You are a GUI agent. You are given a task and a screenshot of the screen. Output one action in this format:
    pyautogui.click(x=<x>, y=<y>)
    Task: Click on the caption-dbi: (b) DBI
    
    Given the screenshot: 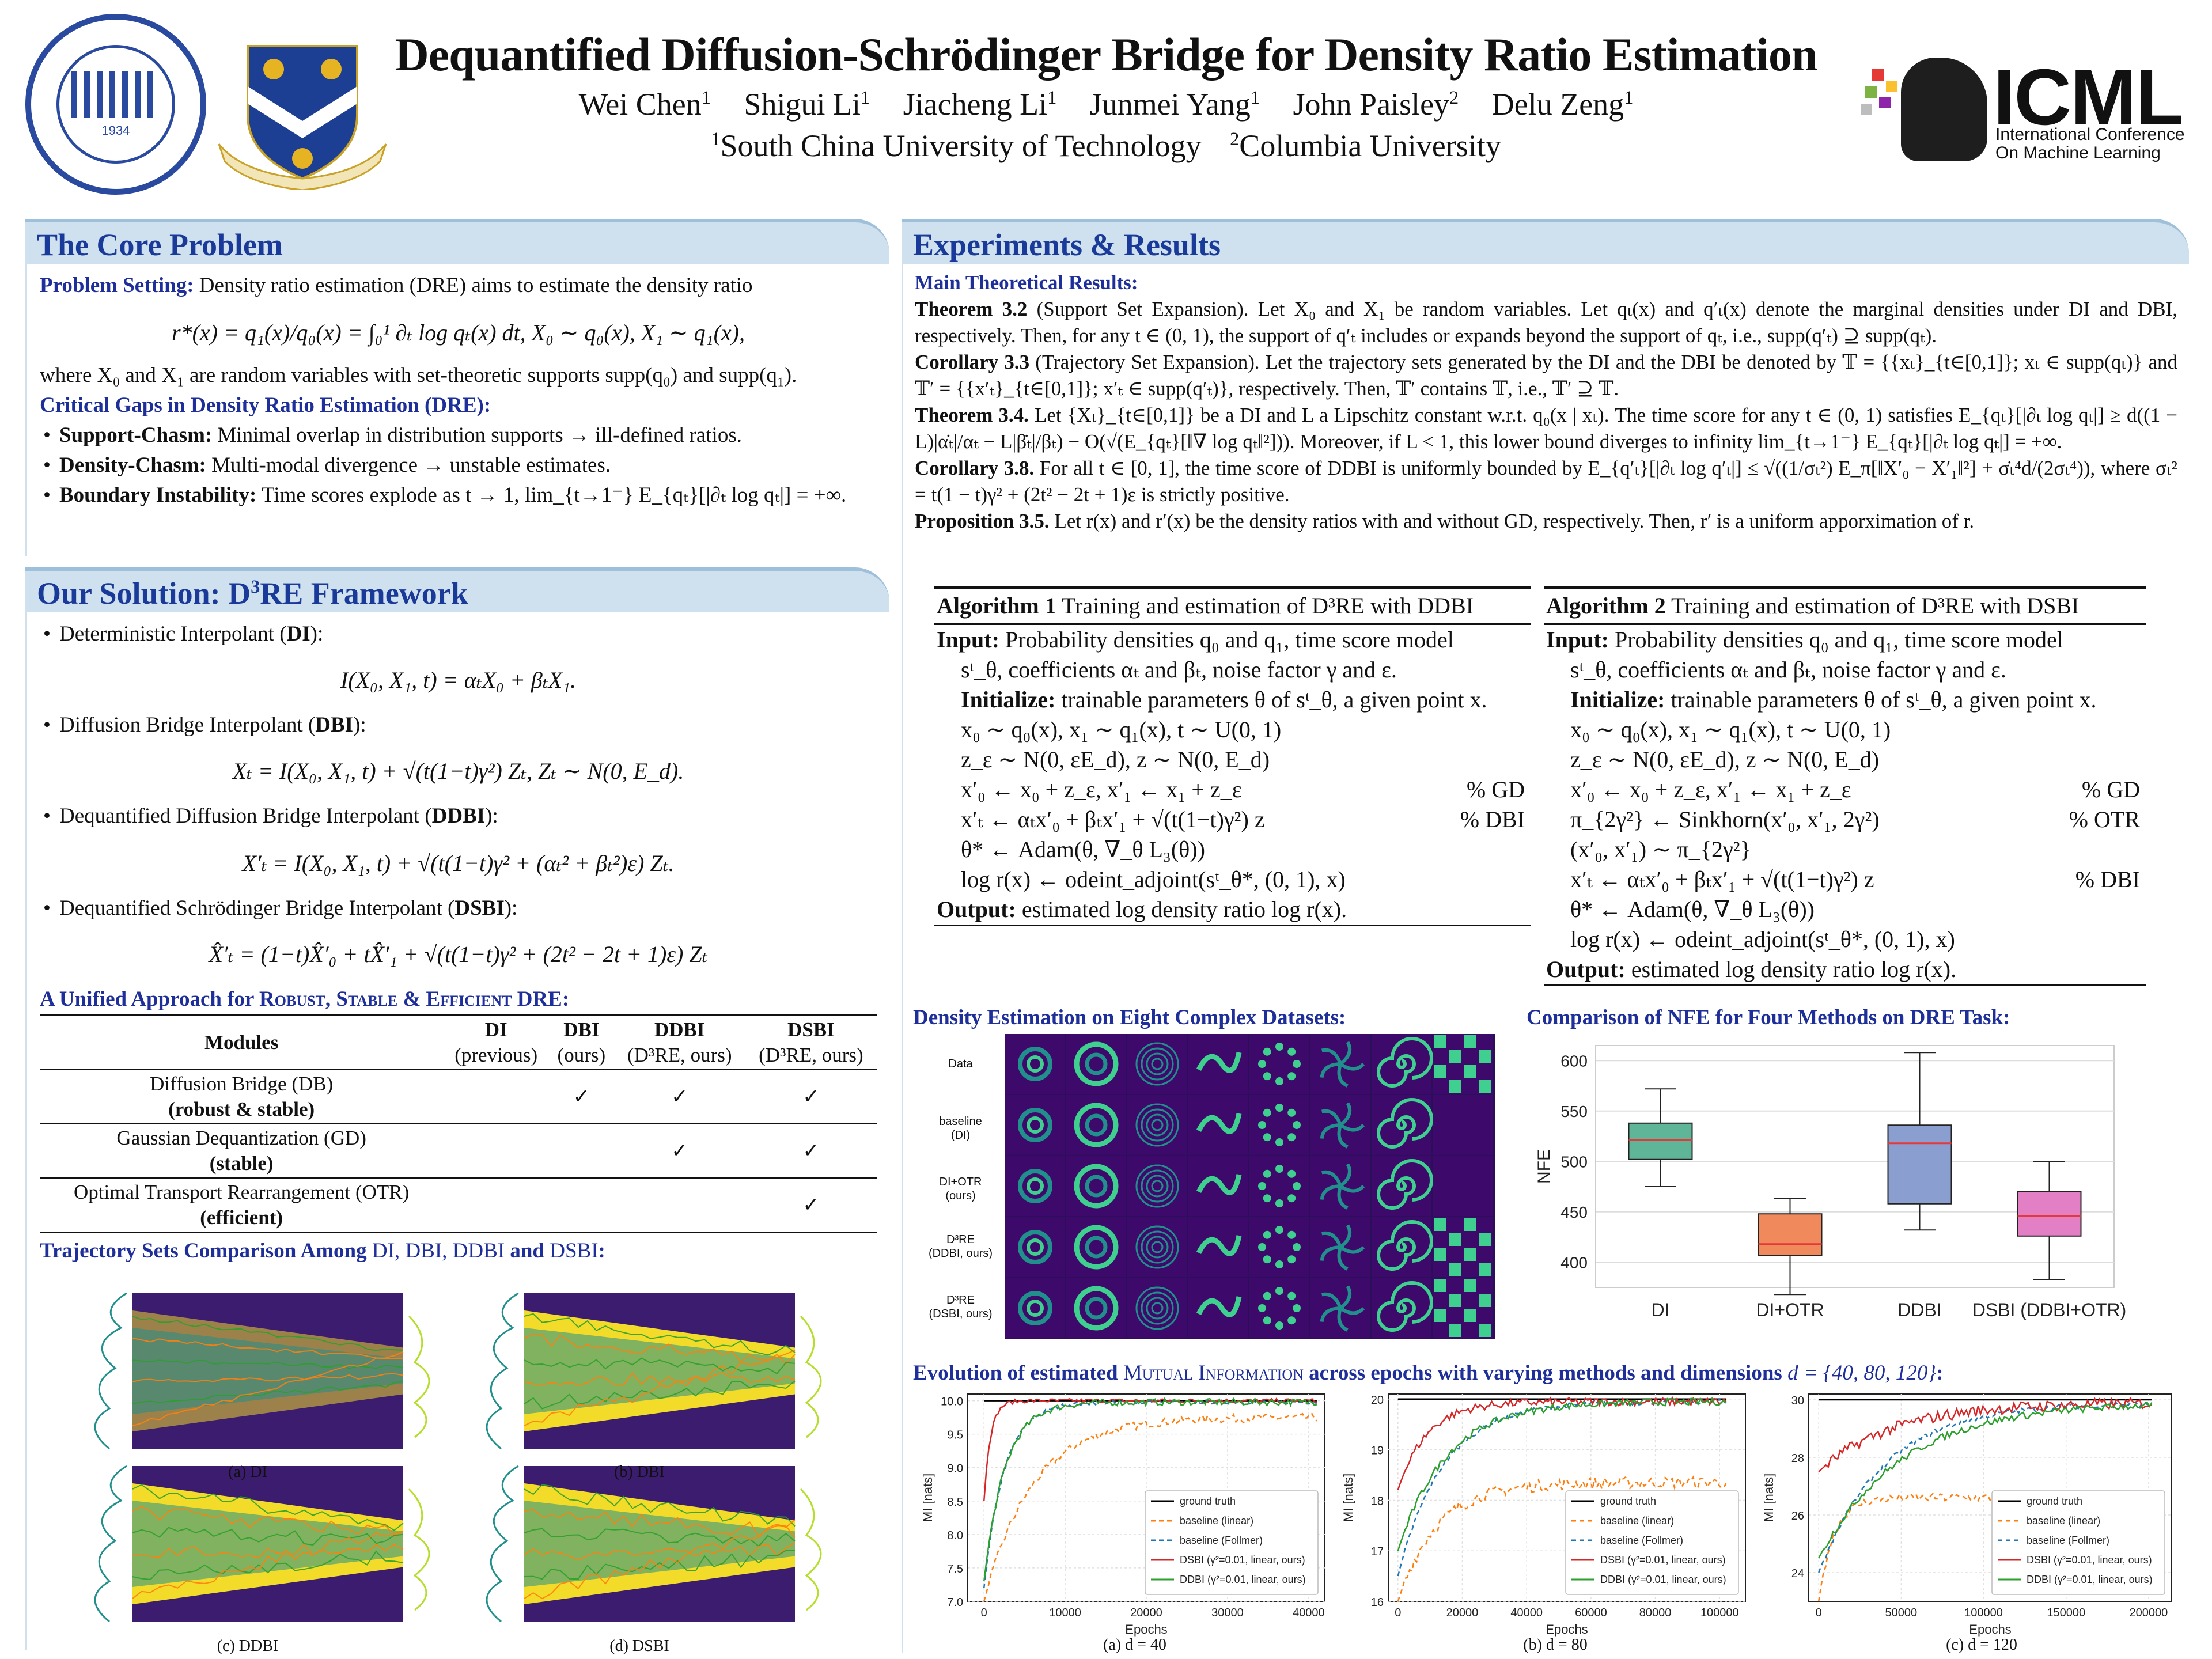 What is the action you would take?
    pyautogui.click(x=639, y=1472)
    